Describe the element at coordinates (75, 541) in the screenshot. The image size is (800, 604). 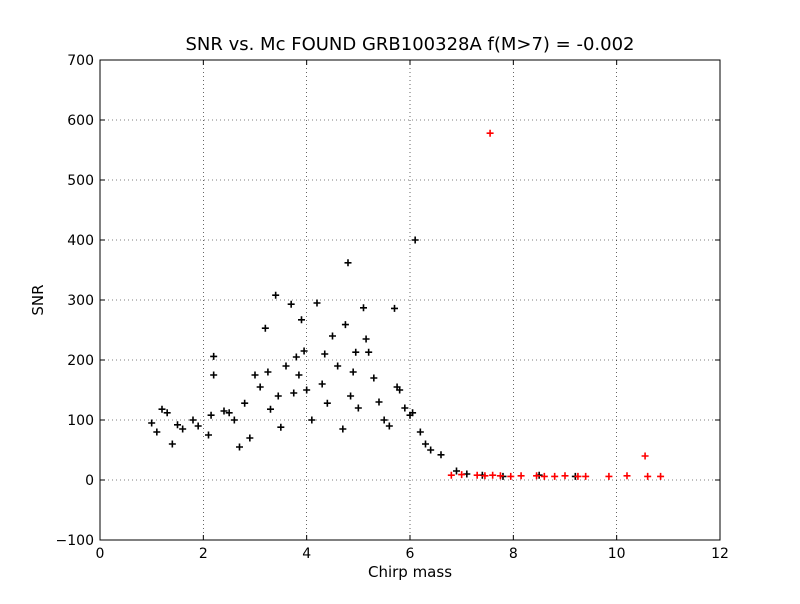
I see `y-tick-label: −100` at that location.